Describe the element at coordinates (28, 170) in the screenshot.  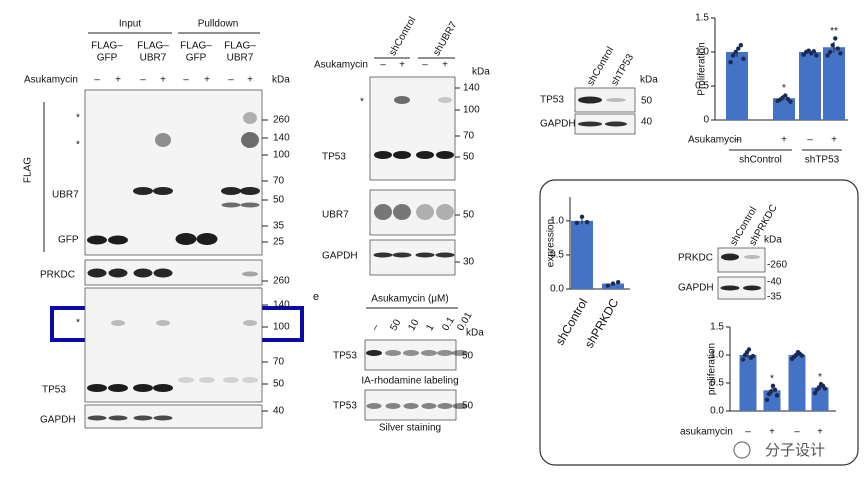
I see `row-label: FLAG` at that location.